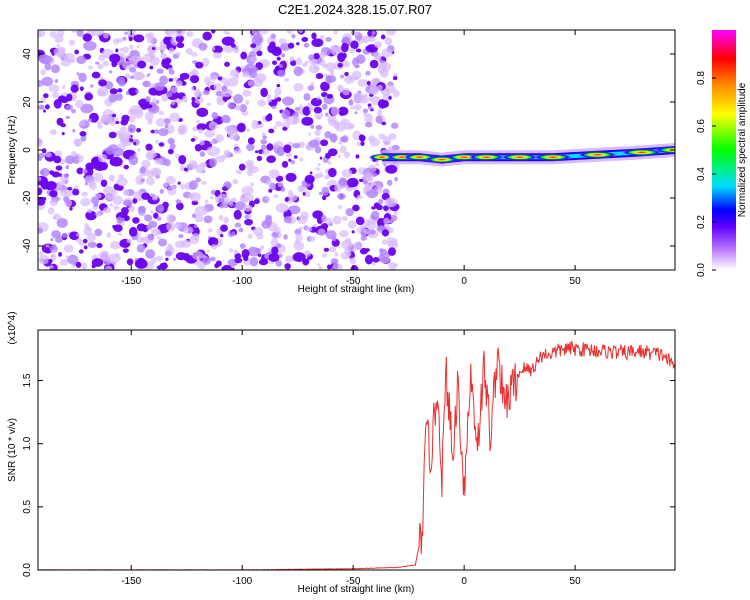 The width and height of the screenshot is (750, 600). Describe the element at coordinates (27, 443) in the screenshot. I see `y-tick-label: 1.0` at that location.